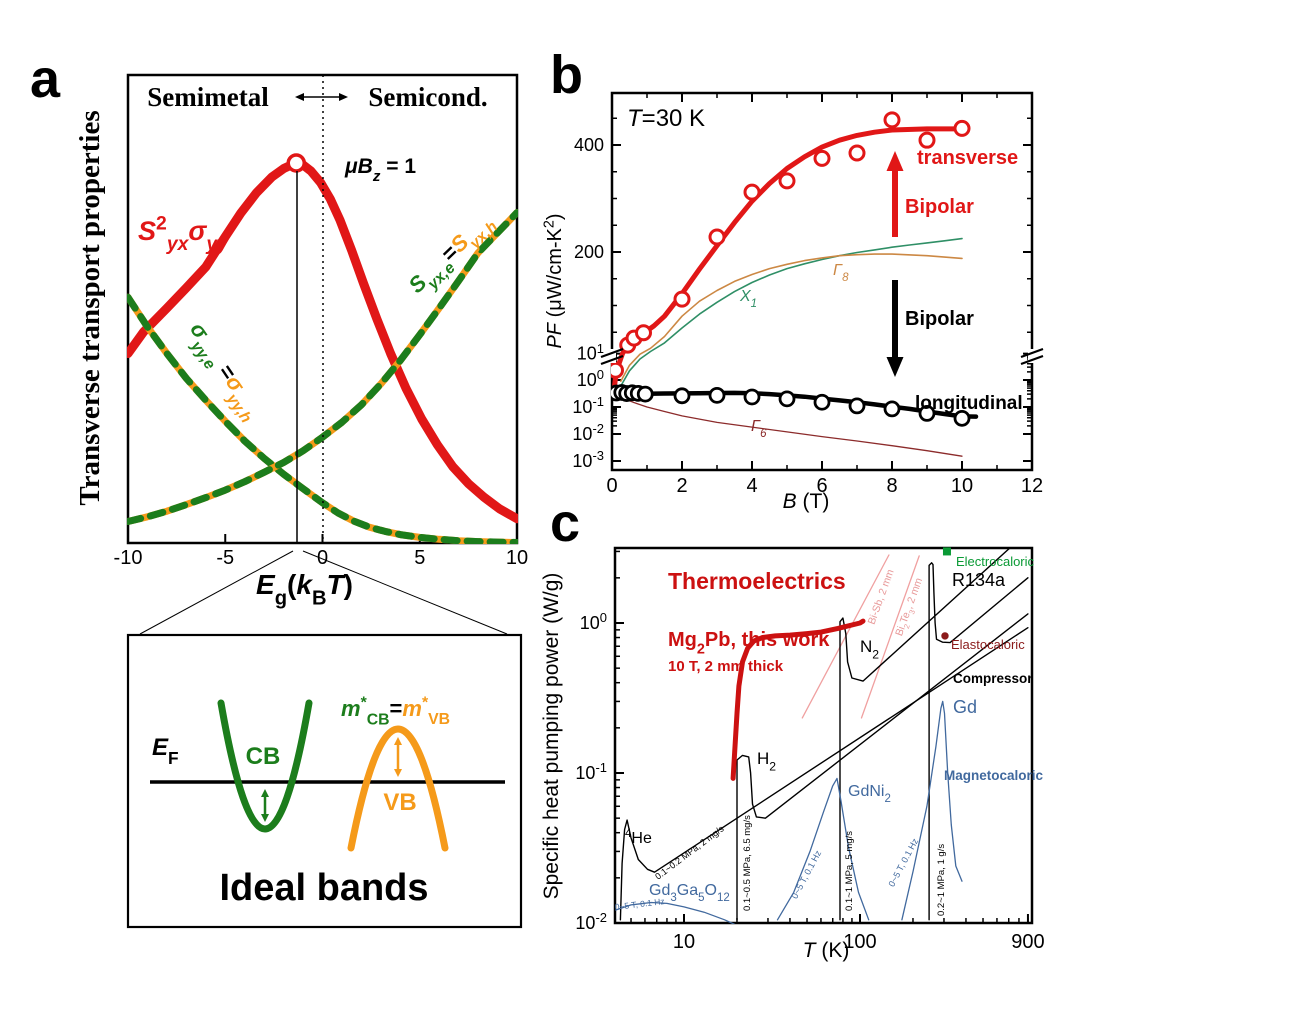 The image size is (1306, 1028). Describe the element at coordinates (946, 551) in the screenshot. I see `panel-c-electrocaloric-marker-point` at that location.